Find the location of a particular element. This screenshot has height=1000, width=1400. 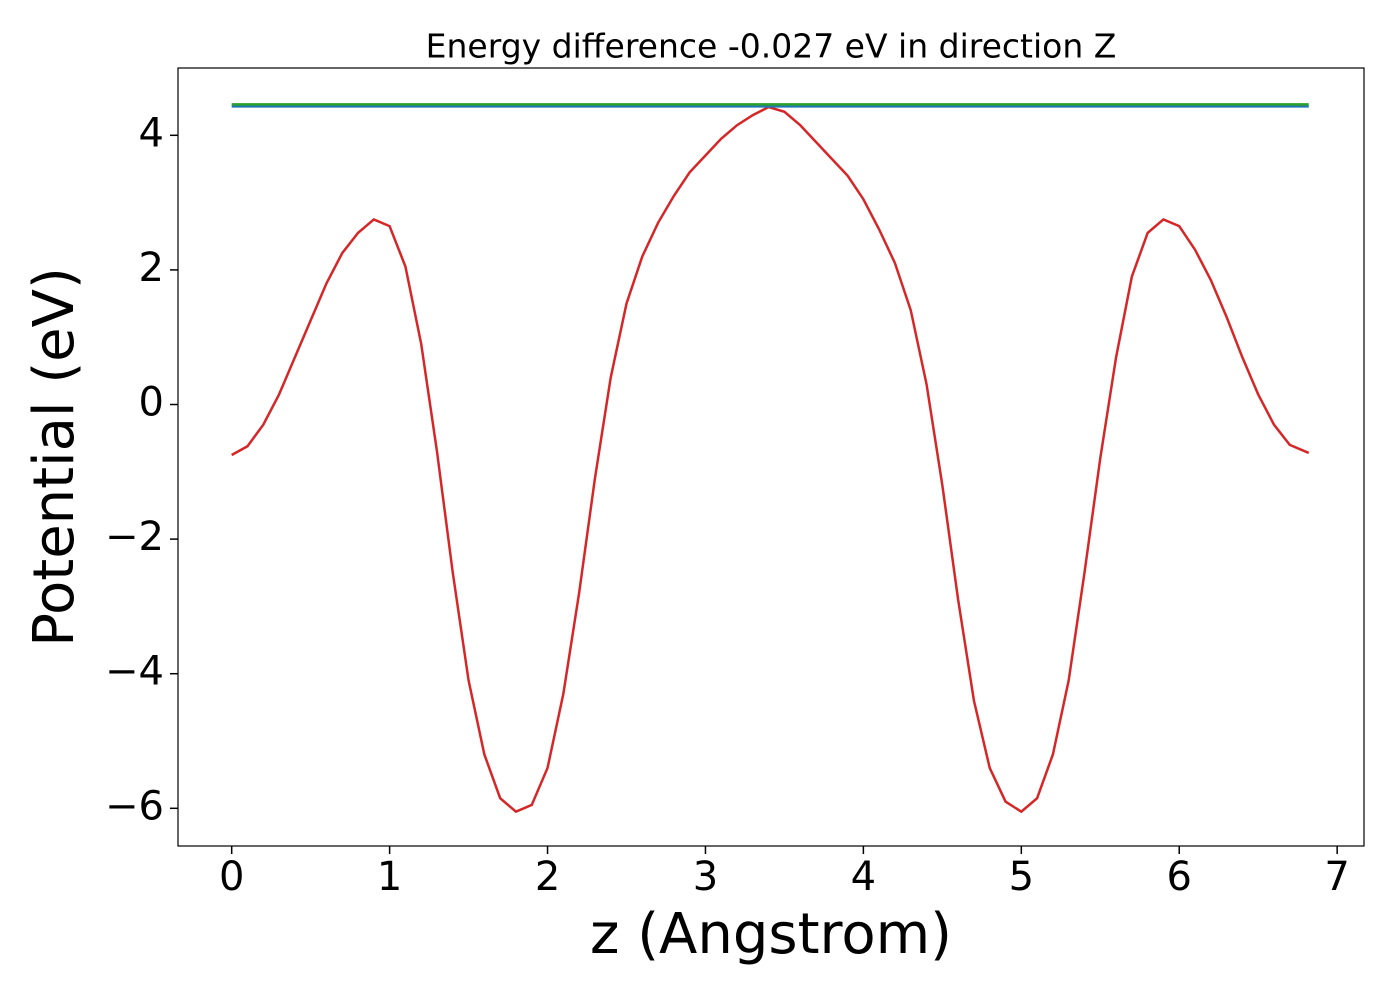

y-tick-label: −2 is located at coordinates (134, 537).